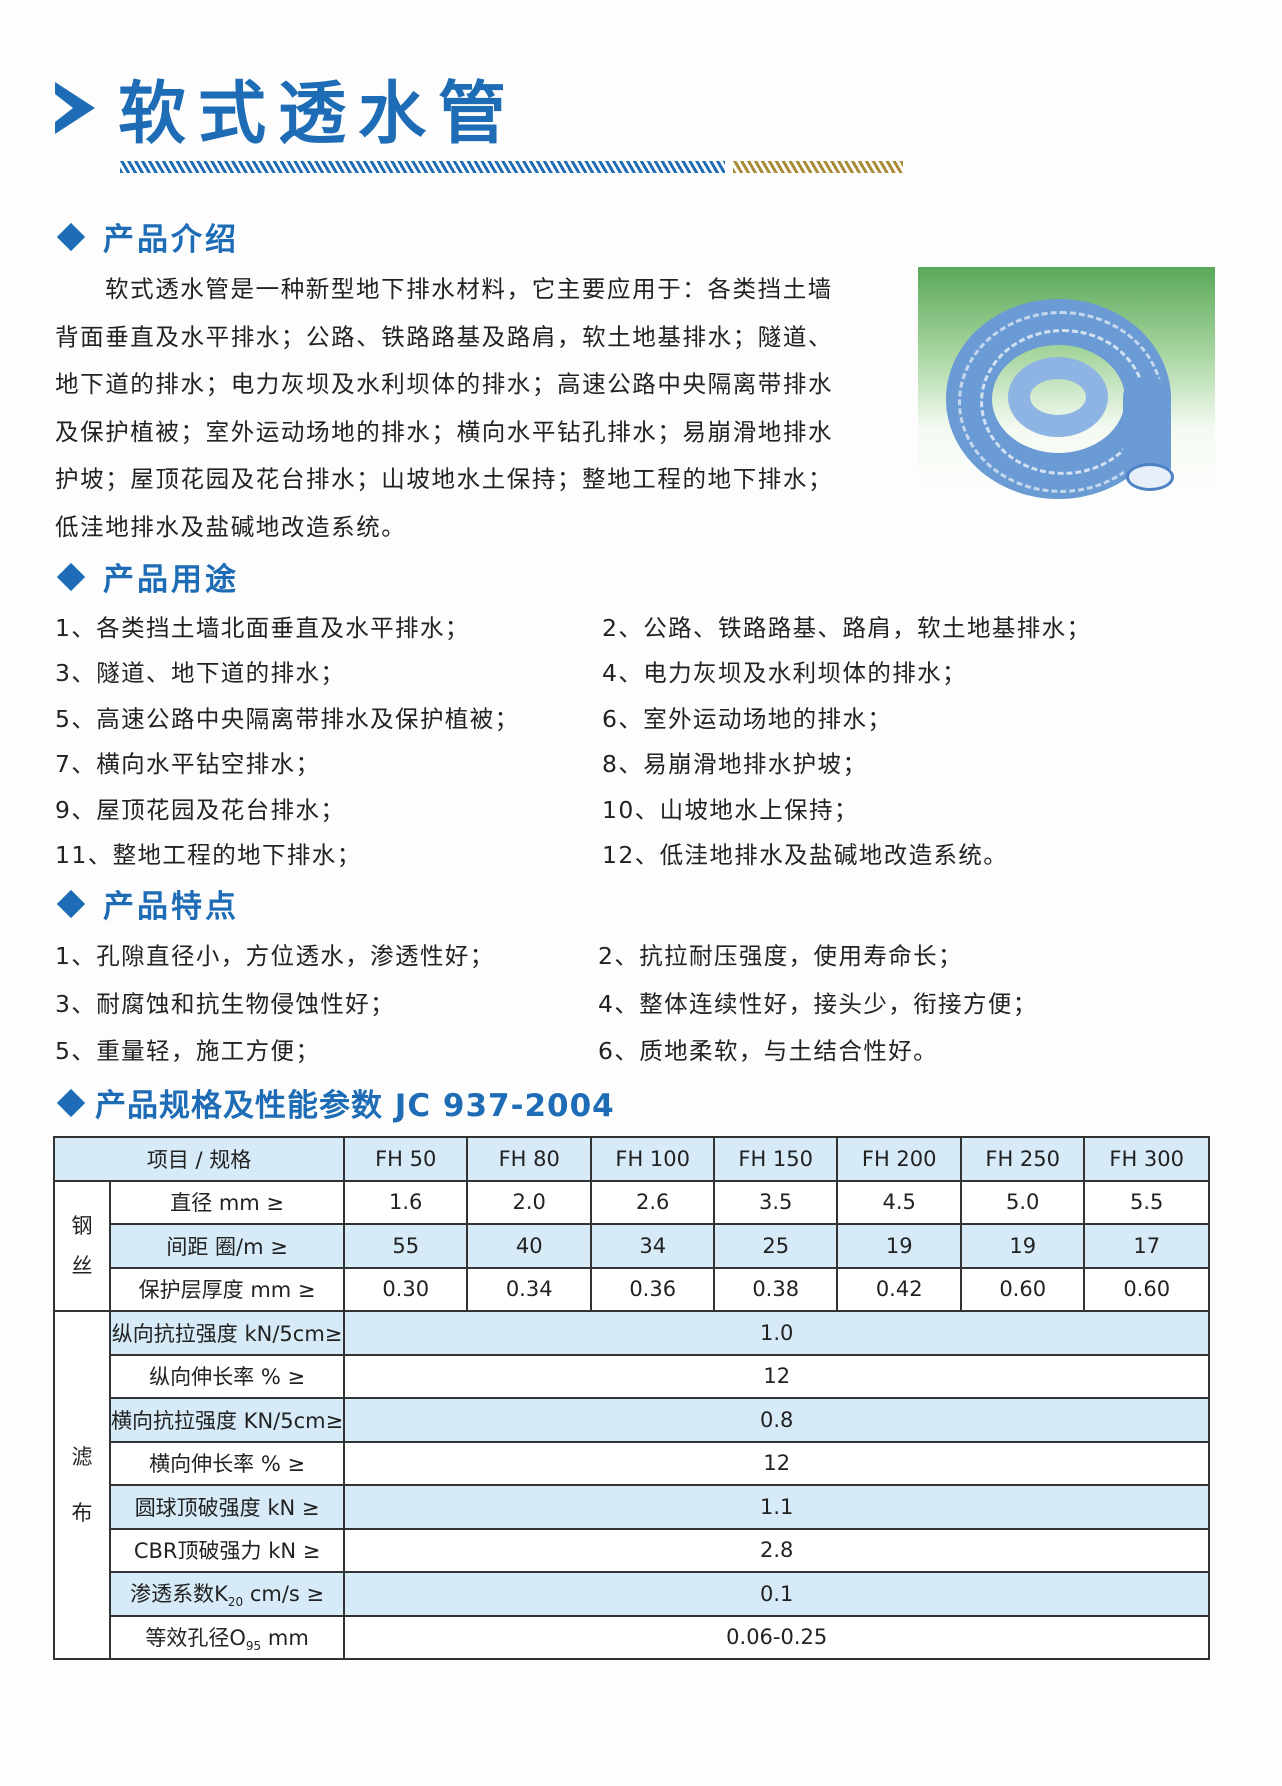  What do you see at coordinates (227, 1376) in the screenshot?
I see `row-label: 纵向伸长率 % ≥` at bounding box center [227, 1376].